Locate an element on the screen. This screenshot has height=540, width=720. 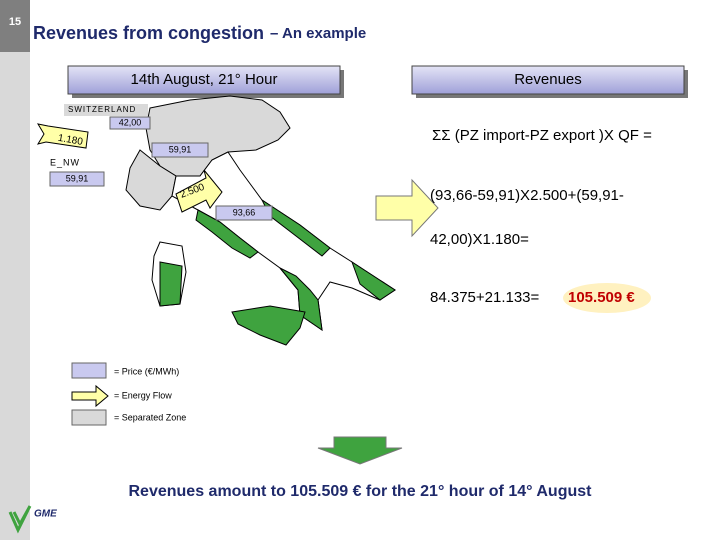
title: Revenues from congestion – An example is located at coordinates (199, 33).